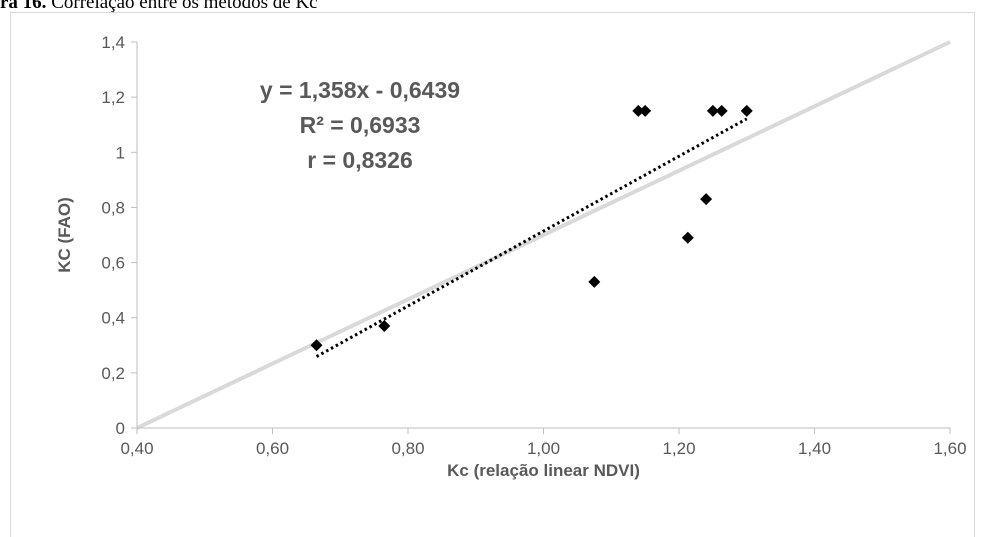  I want to click on figure-caption-number: ra 16., so click(23, 6).